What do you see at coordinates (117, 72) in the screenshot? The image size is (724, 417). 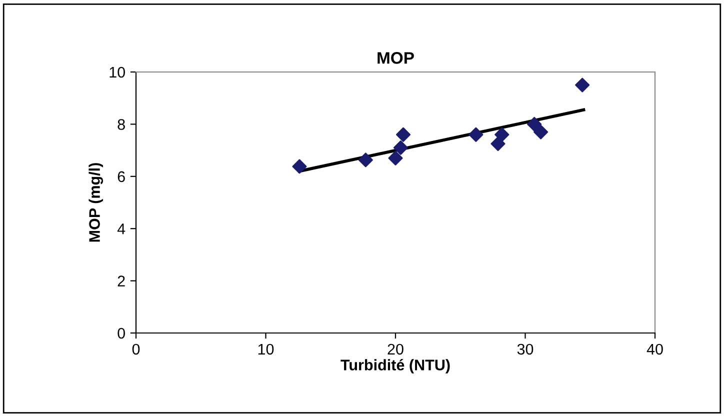 I see `y-tick-label: 10` at bounding box center [117, 72].